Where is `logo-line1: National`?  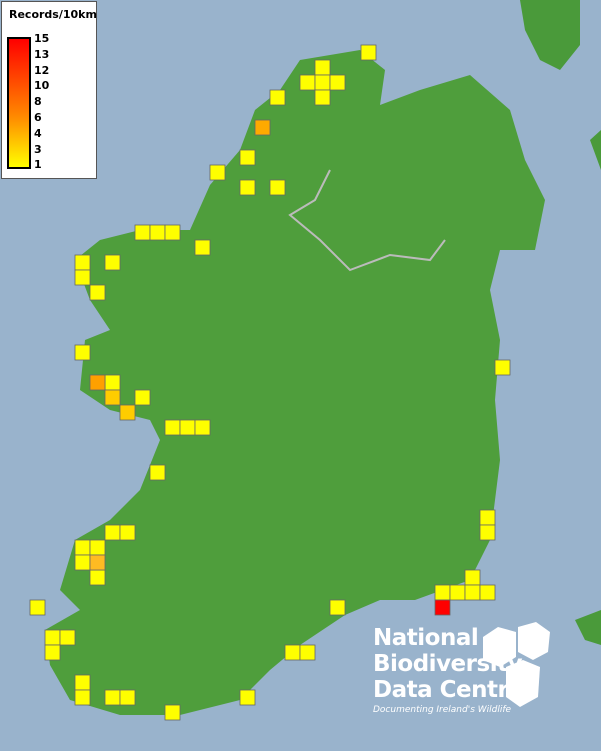
logo-line1: National is located at coordinates (426, 638).